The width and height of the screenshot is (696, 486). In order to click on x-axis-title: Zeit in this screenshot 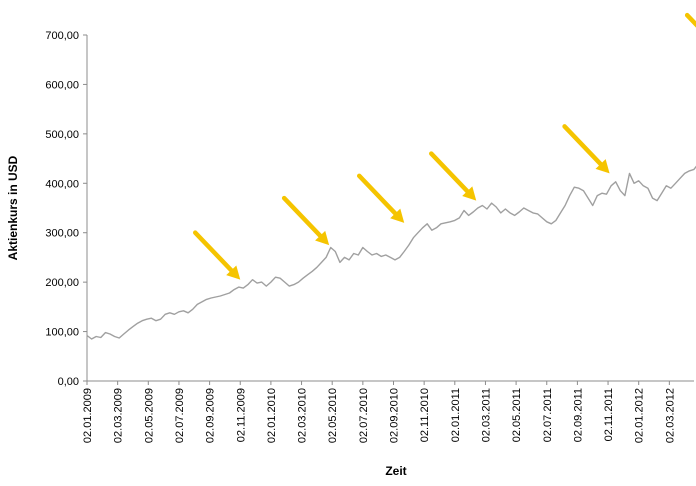, I will do `click(395, 471)`.